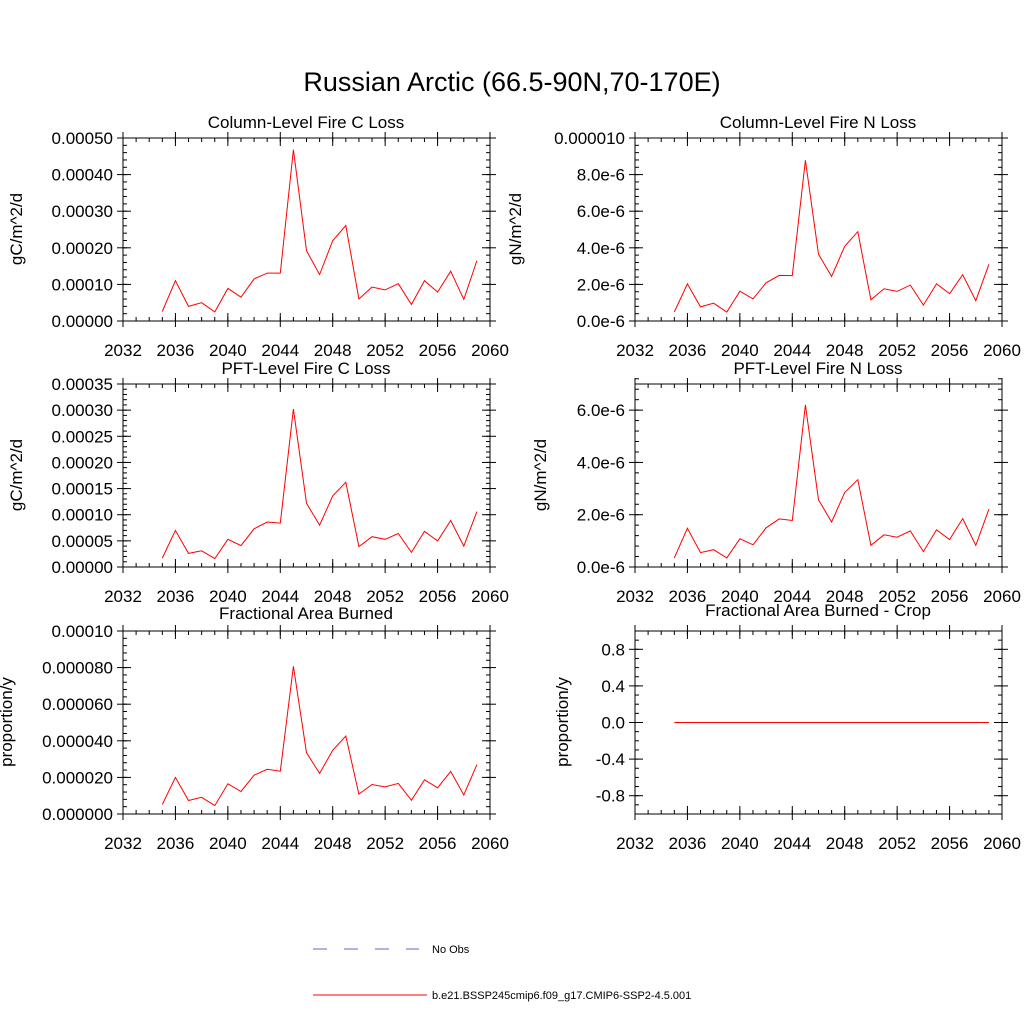 The image size is (1024, 1024). What do you see at coordinates (818, 610) in the screenshot?
I see `panel-6-title: Fractional Area Burned - Crop` at bounding box center [818, 610].